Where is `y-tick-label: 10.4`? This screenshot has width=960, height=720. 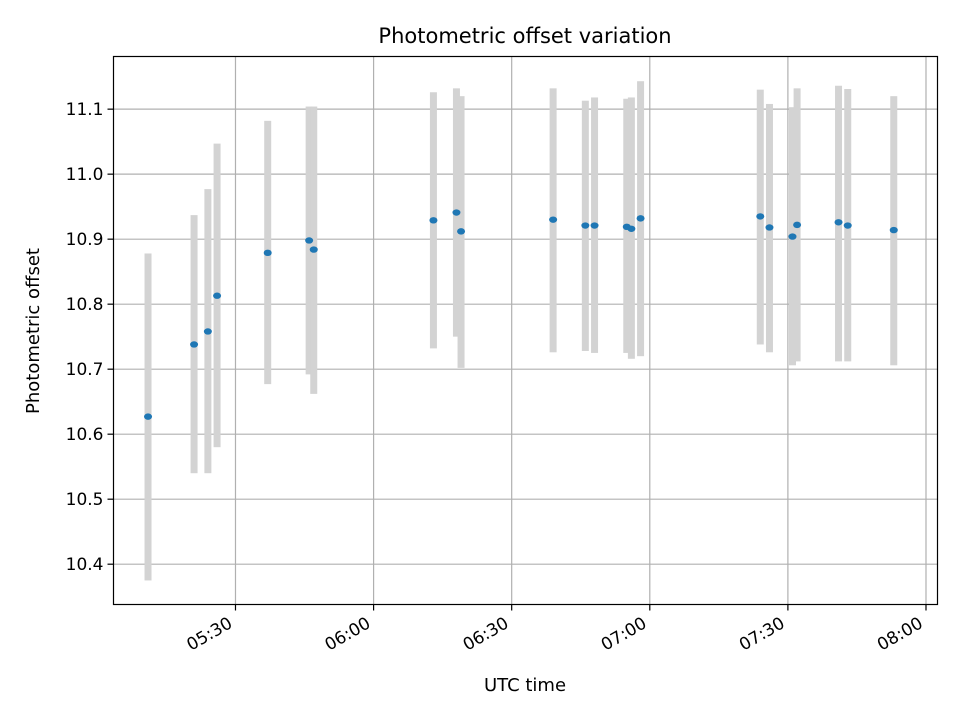 y-tick-label: 10.4 is located at coordinates (85, 565).